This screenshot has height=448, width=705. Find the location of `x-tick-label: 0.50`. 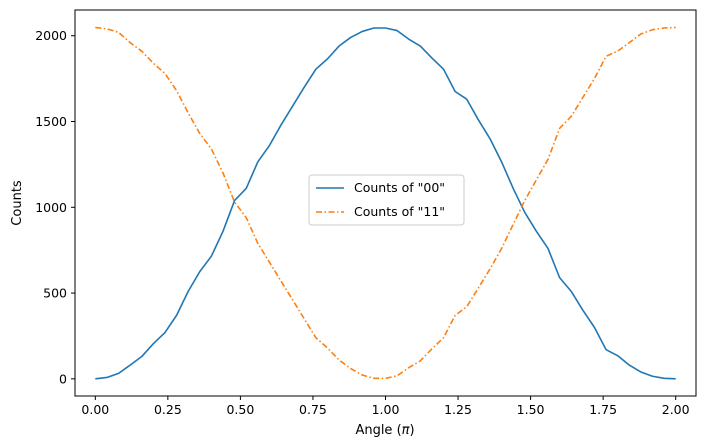

x-tick-label: 0.50 is located at coordinates (240, 409).